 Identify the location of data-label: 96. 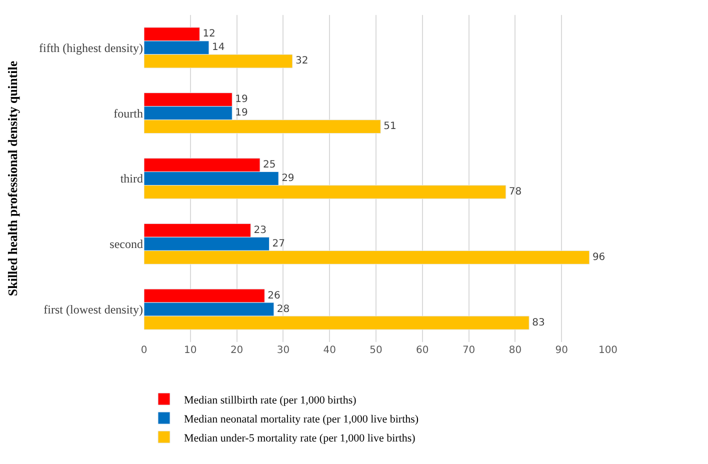
(599, 257).